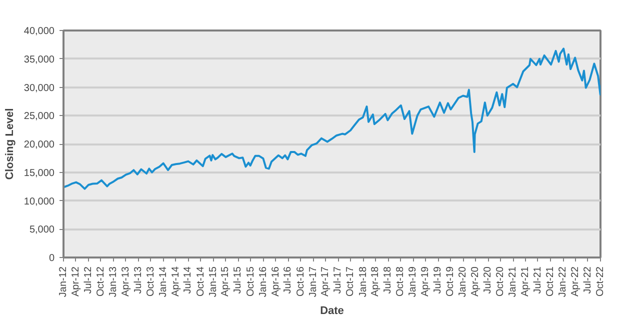  Describe the element at coordinates (326, 281) in the screenshot. I see `x-tick-label: Apr-17` at that location.